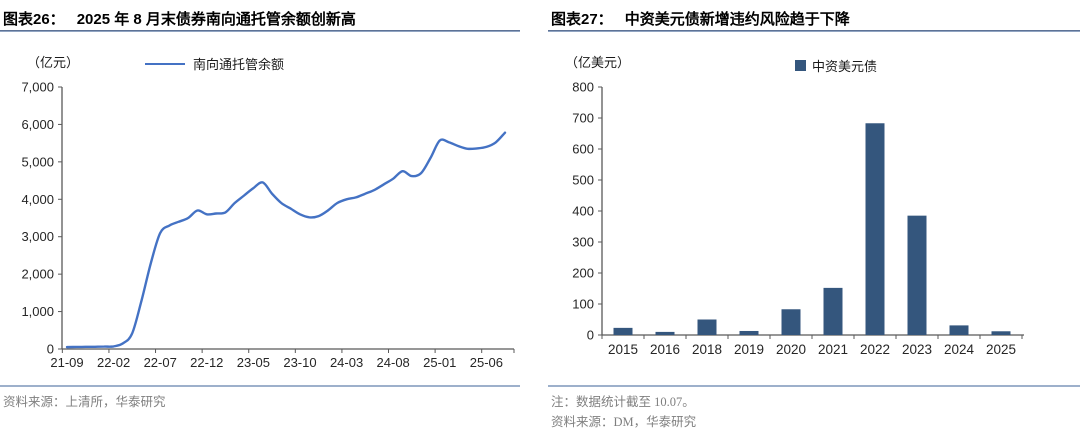  I want to click on x-tick-label: 24-08, so click(393, 362).